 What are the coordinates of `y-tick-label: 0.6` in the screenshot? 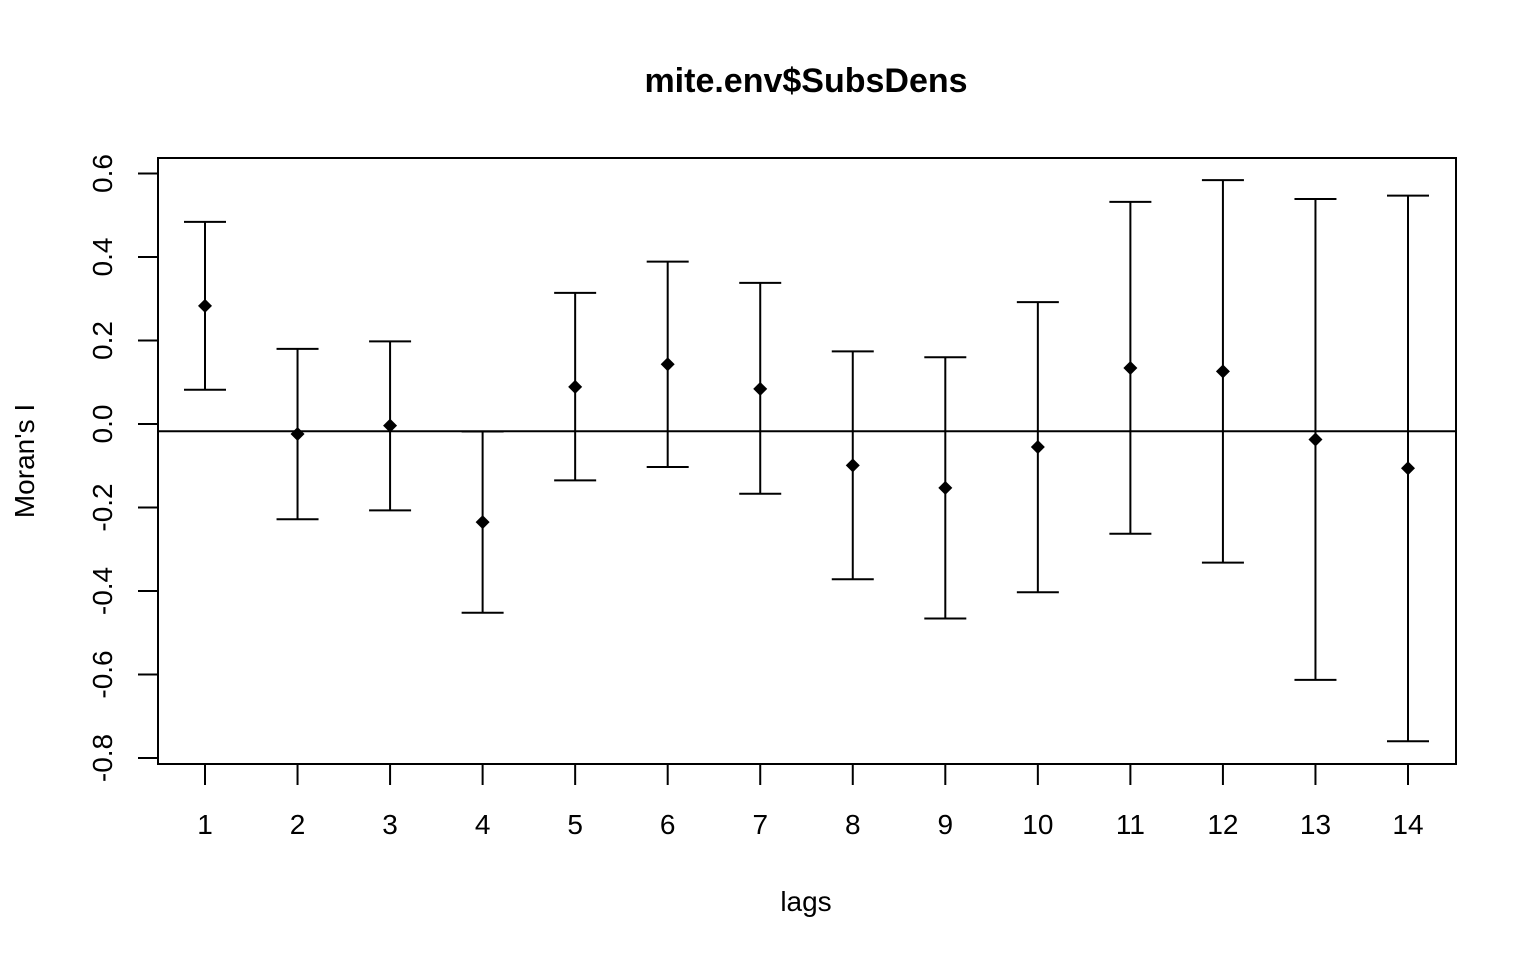 It's located at (102, 173).